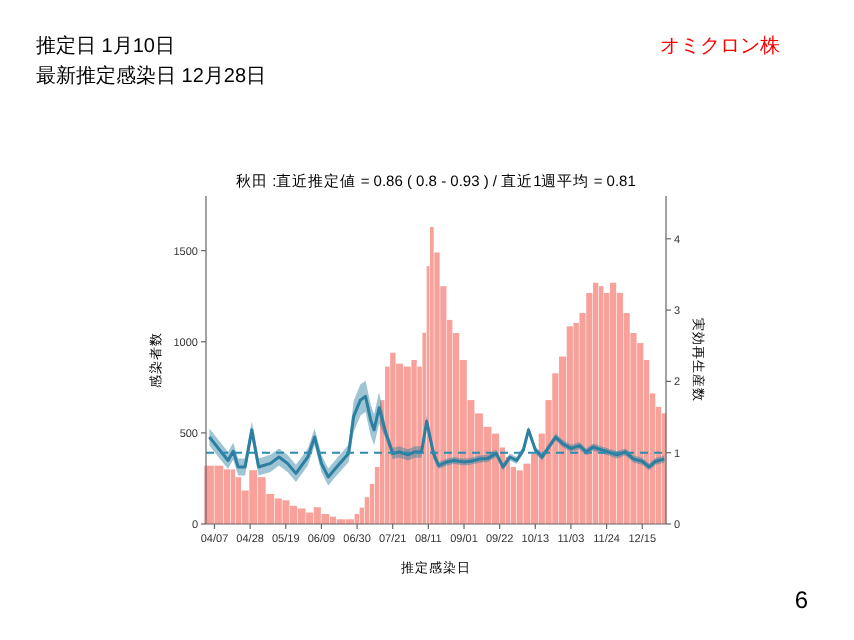  I want to click on text: オミクロン株, so click(720, 46).